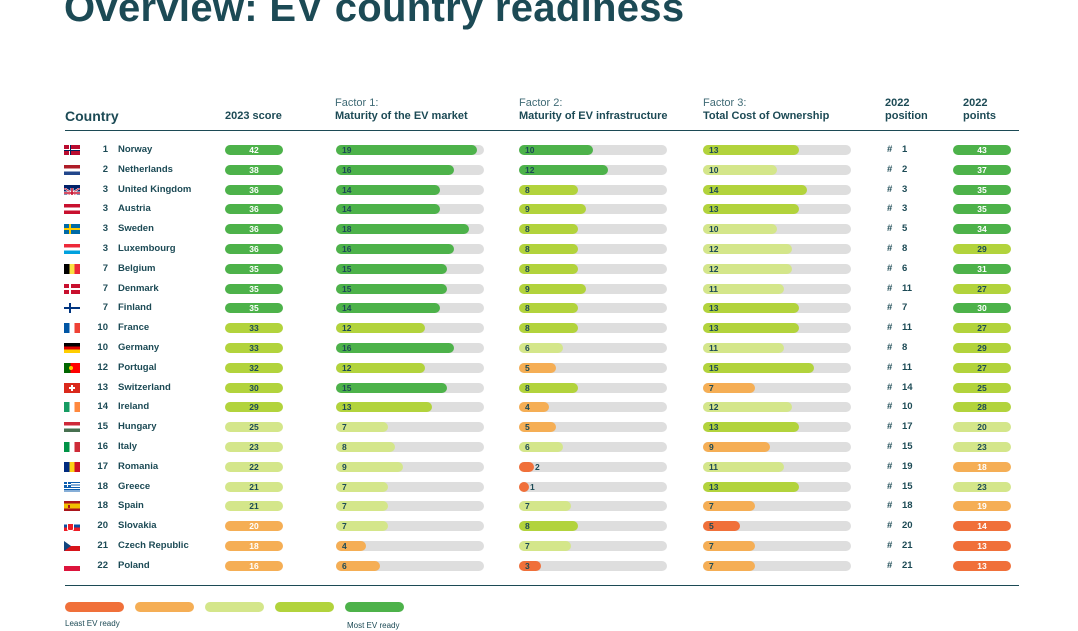  What do you see at coordinates (777, 466) in the screenshot?
I see `factor3-bar-track: 11` at bounding box center [777, 466].